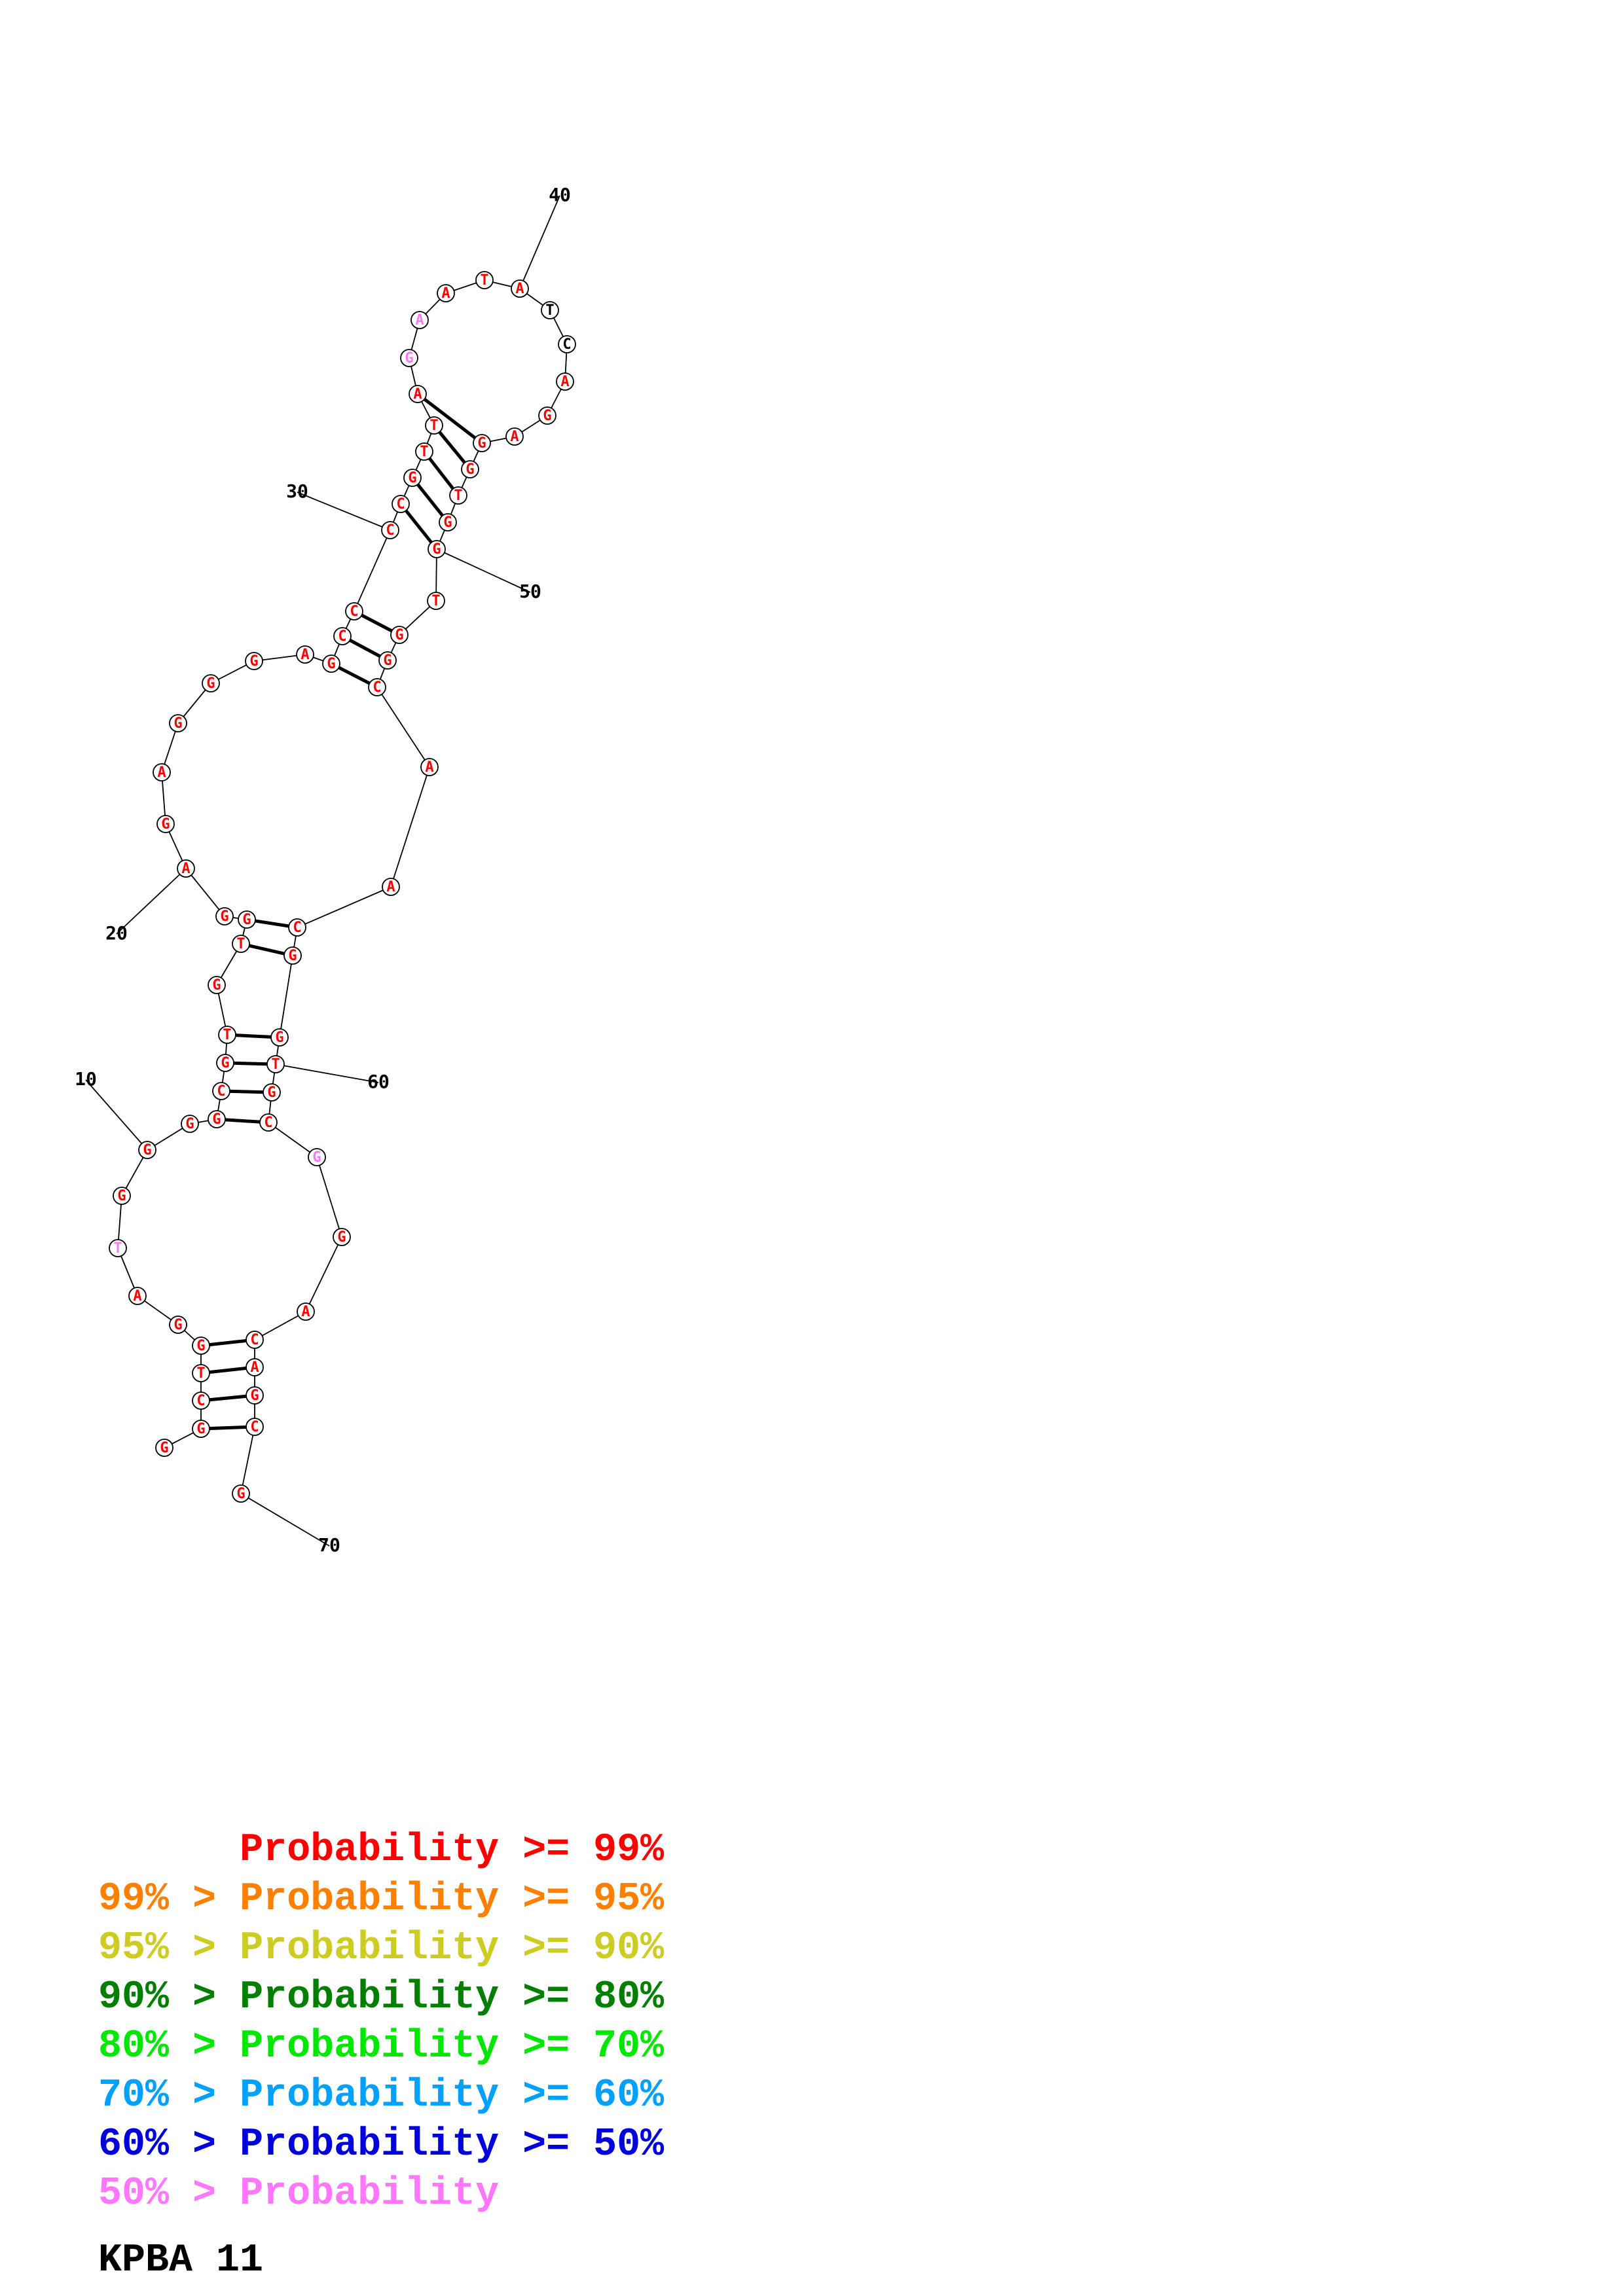 The height and width of the screenshot is (2296, 1623). I want to click on legend-range-low: 99%, so click(134, 1899).